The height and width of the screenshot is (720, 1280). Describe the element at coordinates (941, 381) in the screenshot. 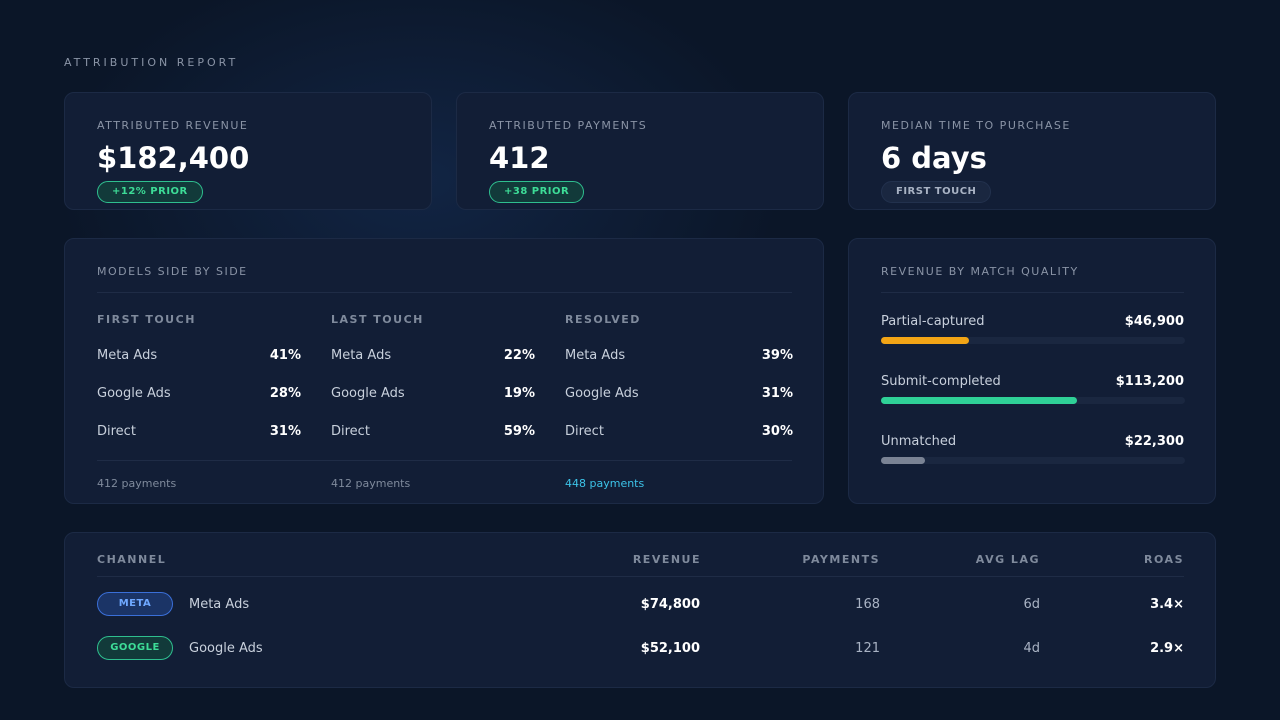

I see `quality-name: Submit-completed` at that location.